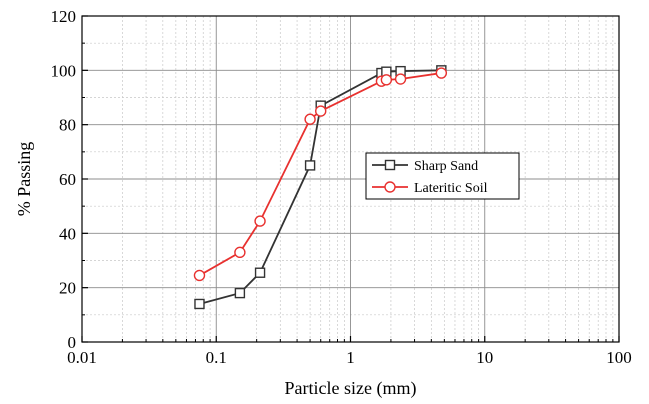 The image size is (649, 404). Describe the element at coordinates (67, 125) in the screenshot. I see `y-tick-label: 80` at that location.